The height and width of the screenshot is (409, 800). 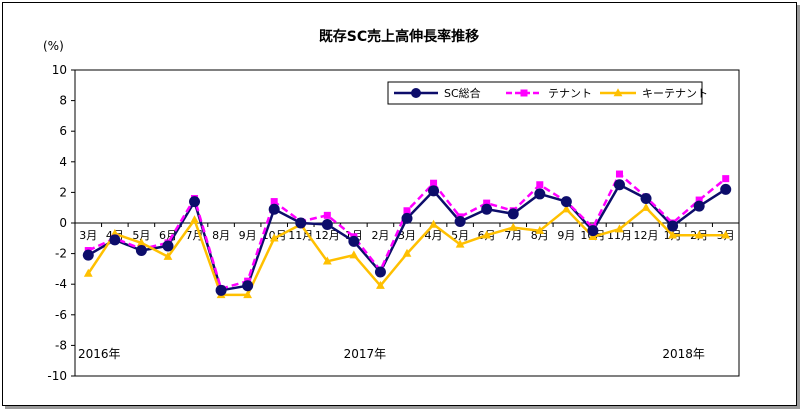 What do you see at coordinates (675, 93) in the screenshot?
I see `legend-label-2: キーテナント` at bounding box center [675, 93].